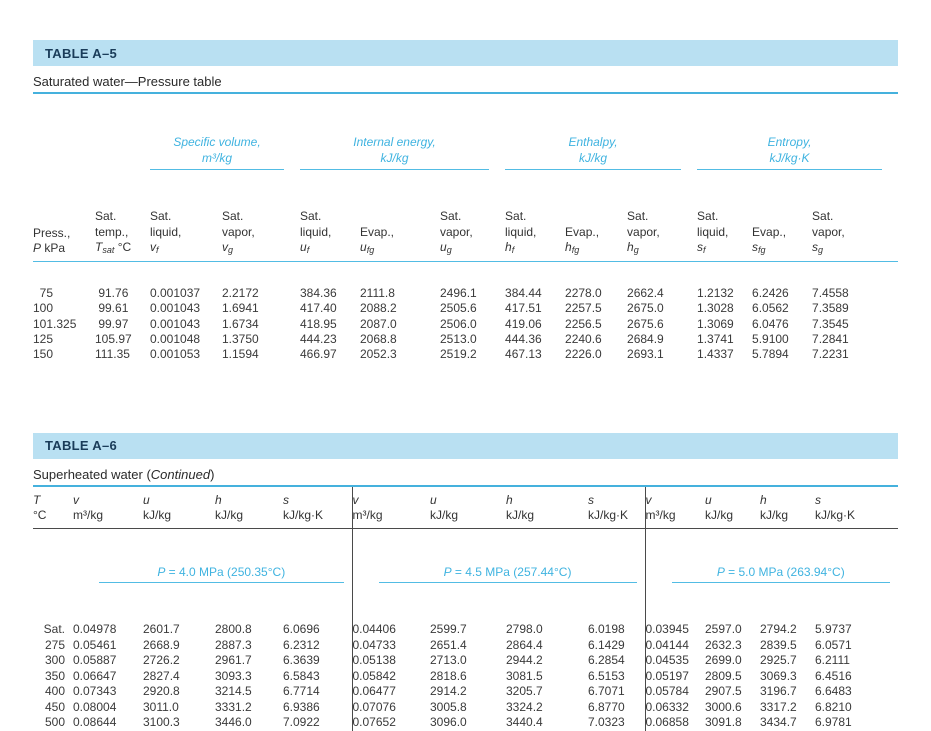  I want to click on table-cell: 0.05138, so click(390, 661).